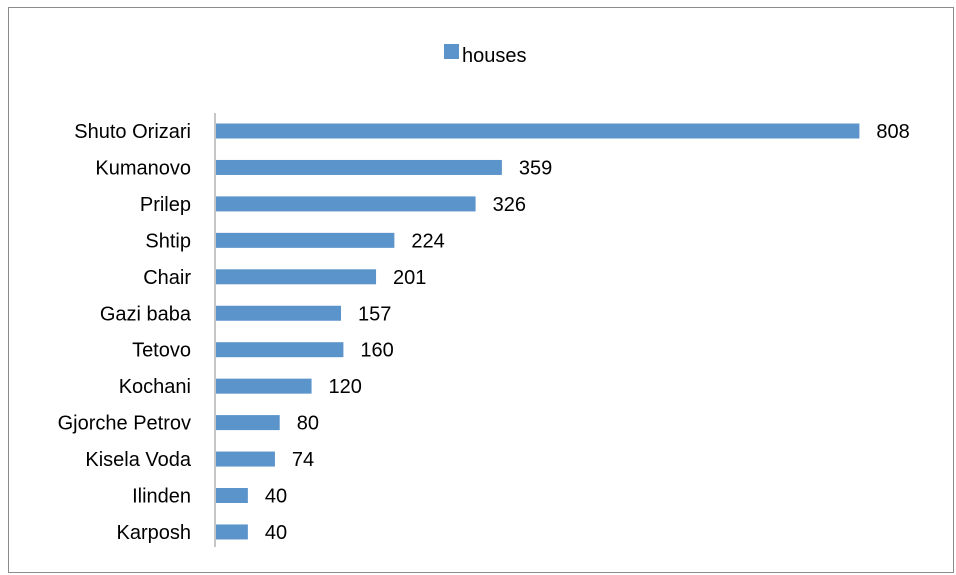  Describe the element at coordinates (232, 532) in the screenshot. I see `bar-karposh` at that location.